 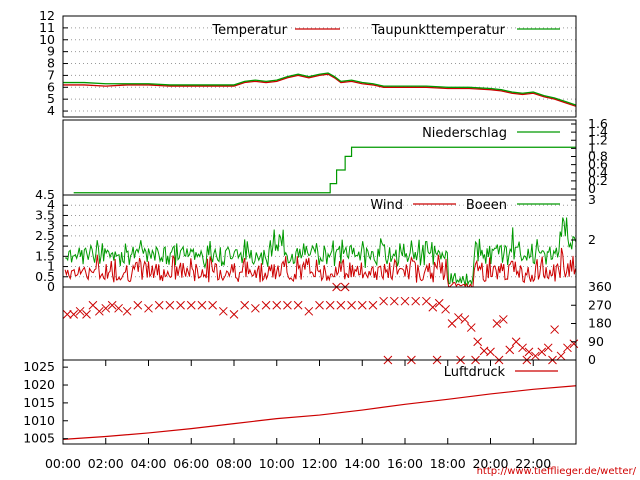 What do you see at coordinates (592, 199) in the screenshot?
I see `y-tick-label-right: 3` at bounding box center [592, 199].